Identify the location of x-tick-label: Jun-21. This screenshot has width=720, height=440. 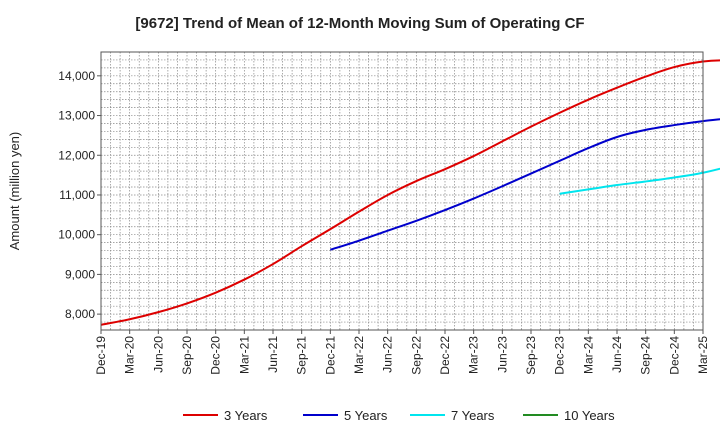
(273, 354).